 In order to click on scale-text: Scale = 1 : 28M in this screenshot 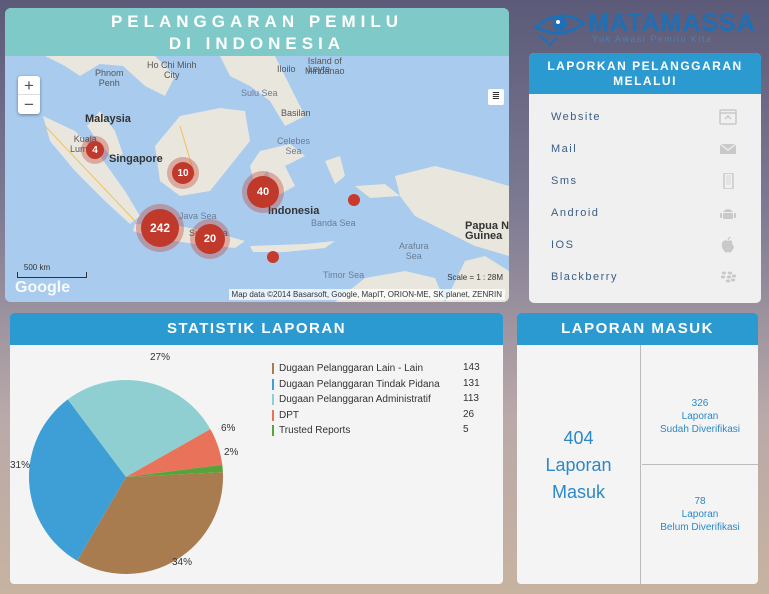, I will do `click(475, 277)`.